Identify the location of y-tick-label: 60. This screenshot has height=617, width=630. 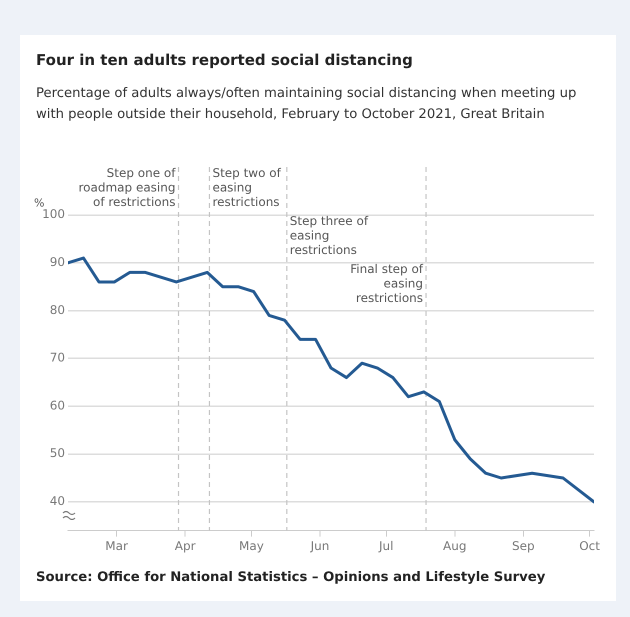
(57, 405).